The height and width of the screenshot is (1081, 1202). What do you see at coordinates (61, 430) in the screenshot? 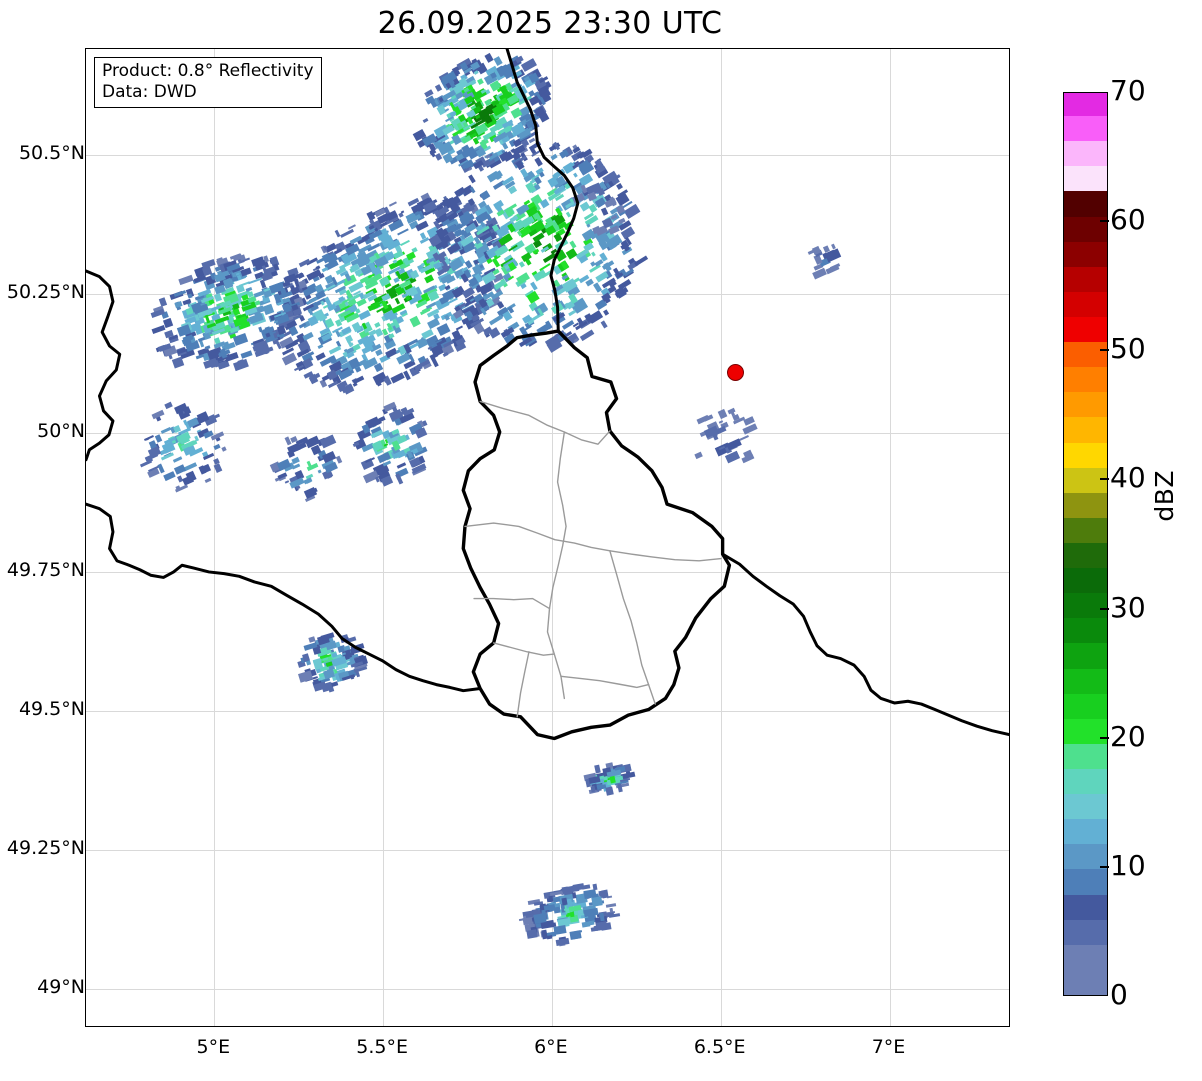
I see `y-axis-tick-label: 50°N` at bounding box center [61, 430].